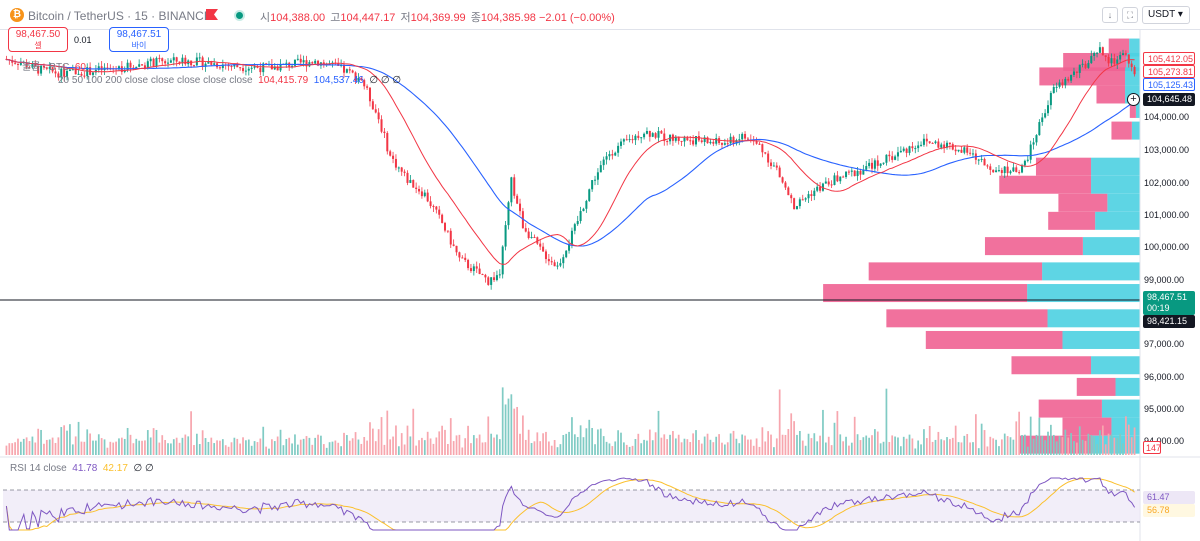 This screenshot has height=541, width=1200. I want to click on price-axis-label: 94,000.00, so click(1164, 441).